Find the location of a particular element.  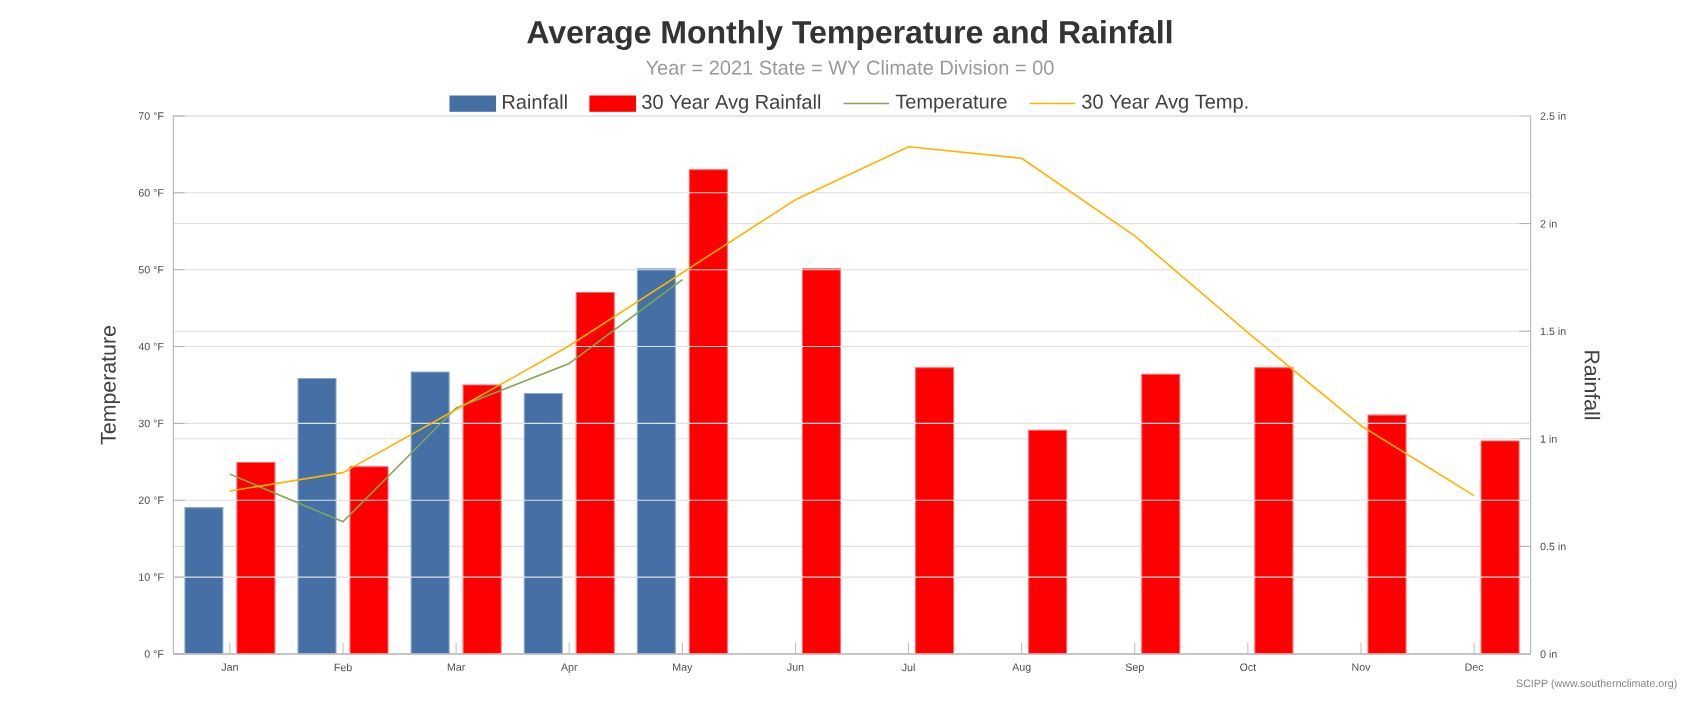

legend-label: 30 Year Avg Rainfall is located at coordinates (731, 103).